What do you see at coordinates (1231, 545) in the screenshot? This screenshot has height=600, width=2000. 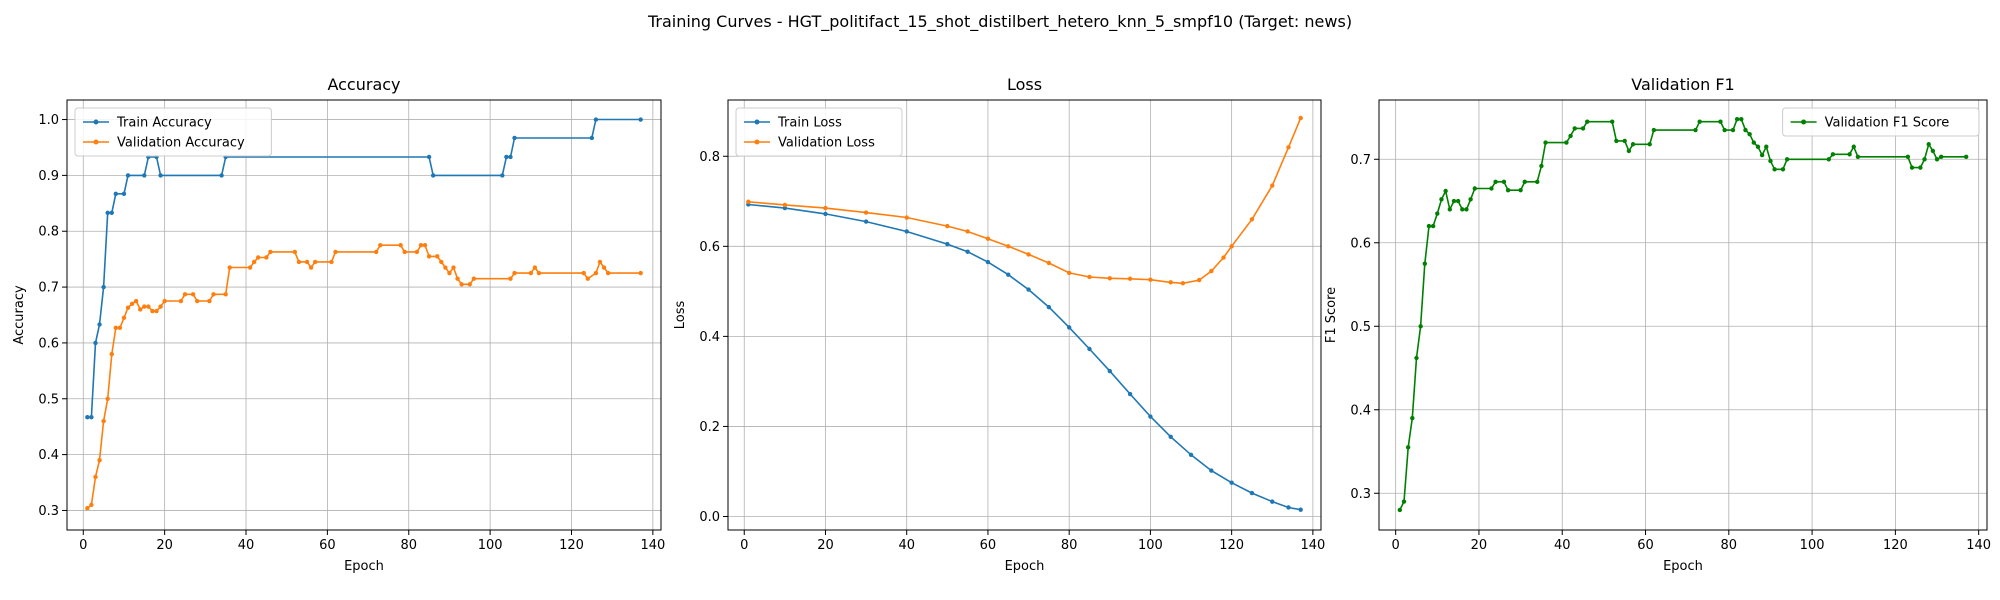 I see `x-tick-label: 120` at bounding box center [1231, 545].